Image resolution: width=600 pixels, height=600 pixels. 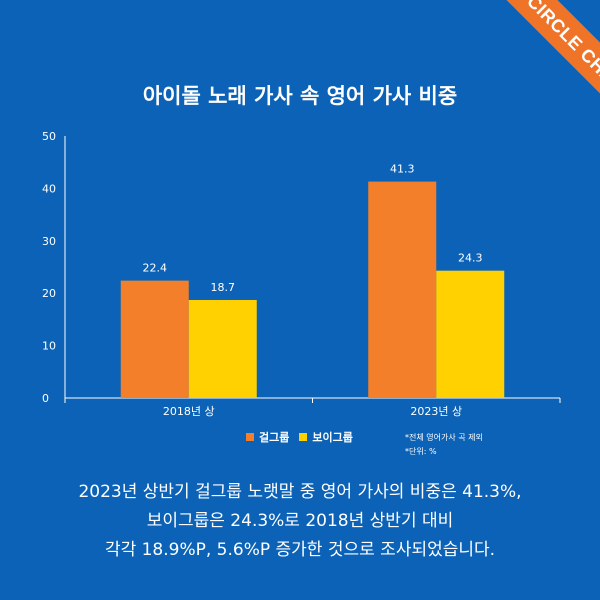 What do you see at coordinates (45, 398) in the screenshot?
I see `y-tick-label: 0` at bounding box center [45, 398].